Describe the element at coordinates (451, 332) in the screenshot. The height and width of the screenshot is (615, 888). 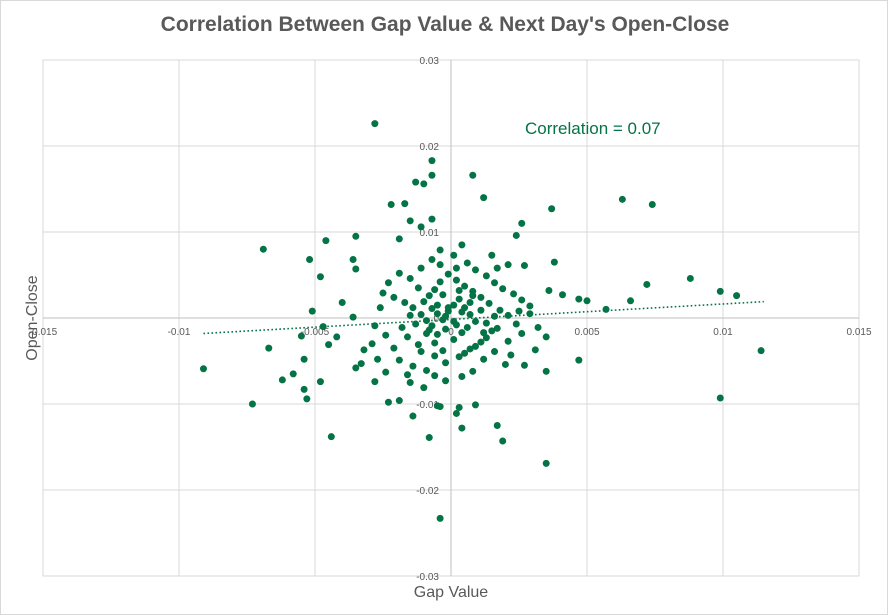
I see `x-tick-label: 0` at that location.